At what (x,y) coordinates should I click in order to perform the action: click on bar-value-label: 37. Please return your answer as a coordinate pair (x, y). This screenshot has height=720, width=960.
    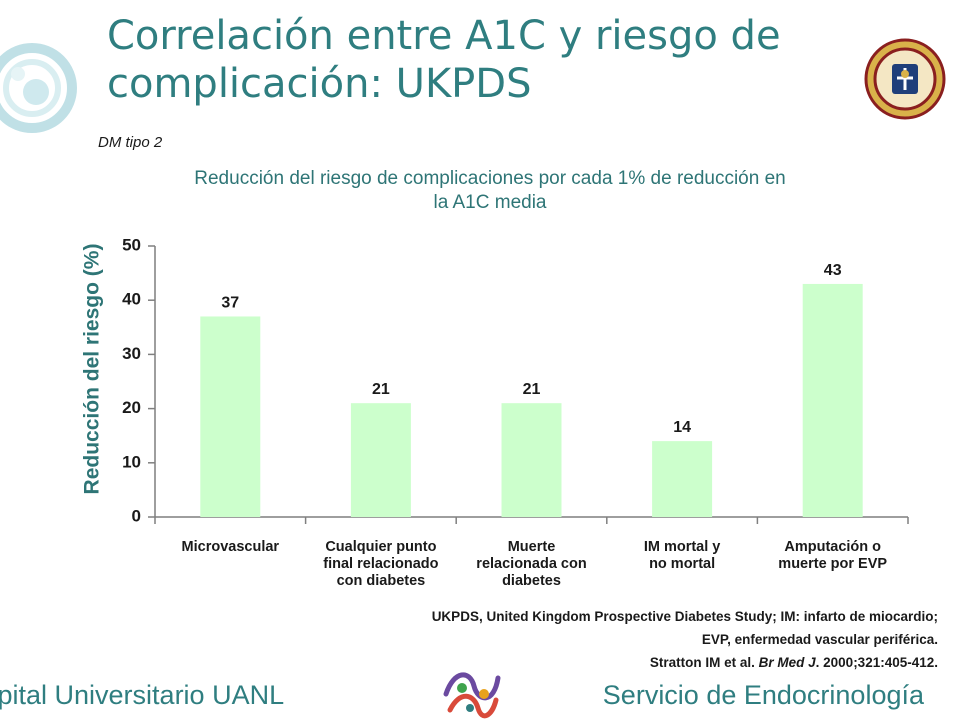
    Looking at the image, I should click on (230, 302).